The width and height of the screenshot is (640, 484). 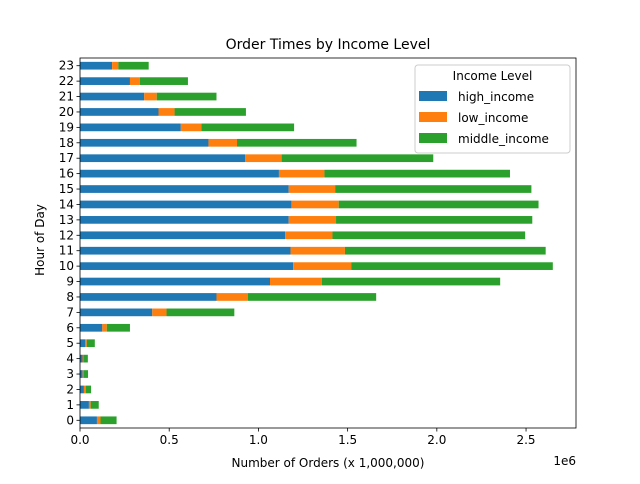 I want to click on y-tick-label-hour-18: 18, so click(x=66, y=143).